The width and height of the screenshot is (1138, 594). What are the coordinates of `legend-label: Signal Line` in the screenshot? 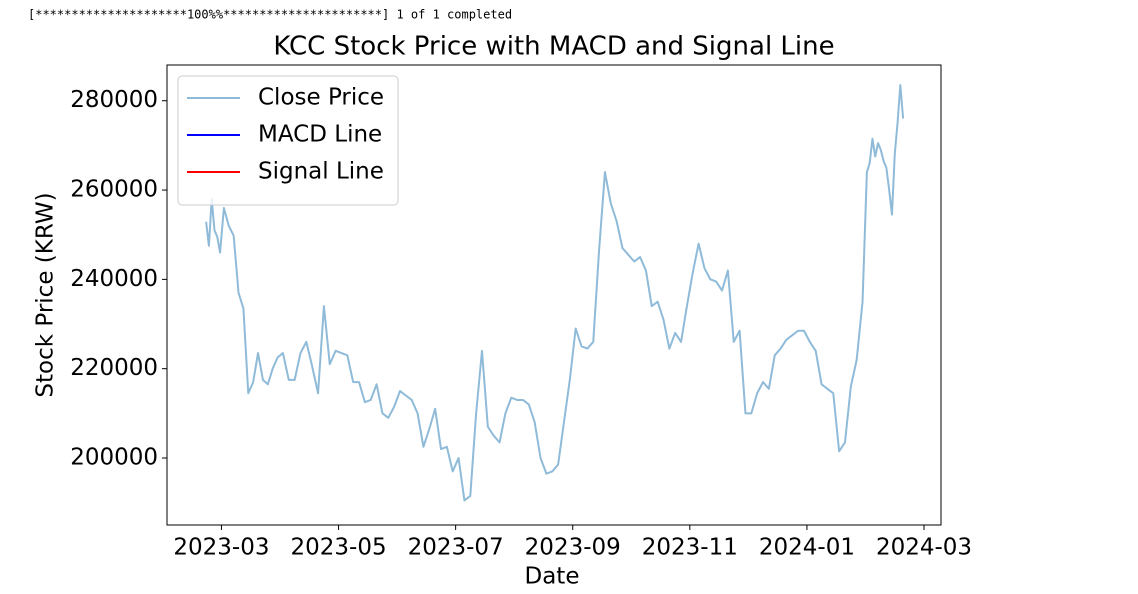 It's located at (321, 172).